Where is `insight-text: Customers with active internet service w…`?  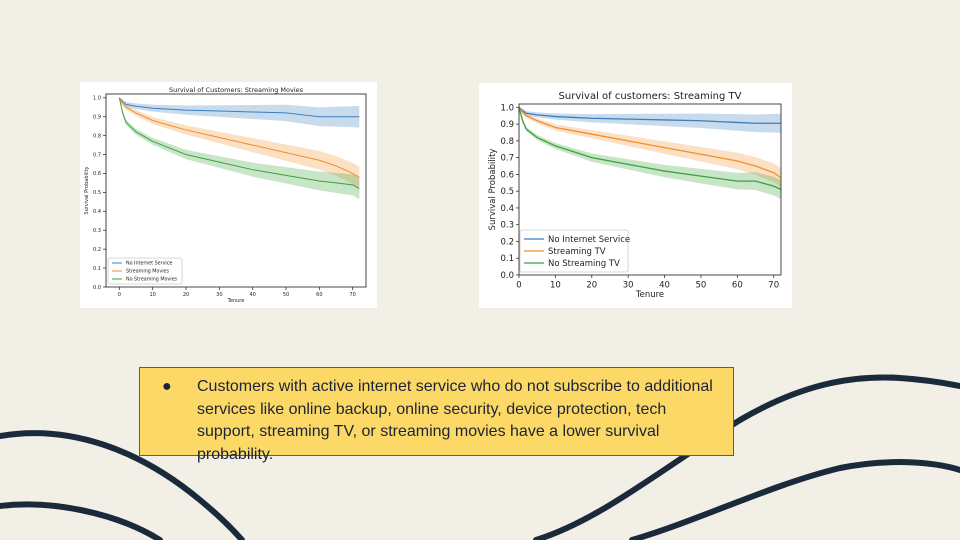 insight-text: Customers with active internet service w… is located at coordinates (455, 420).